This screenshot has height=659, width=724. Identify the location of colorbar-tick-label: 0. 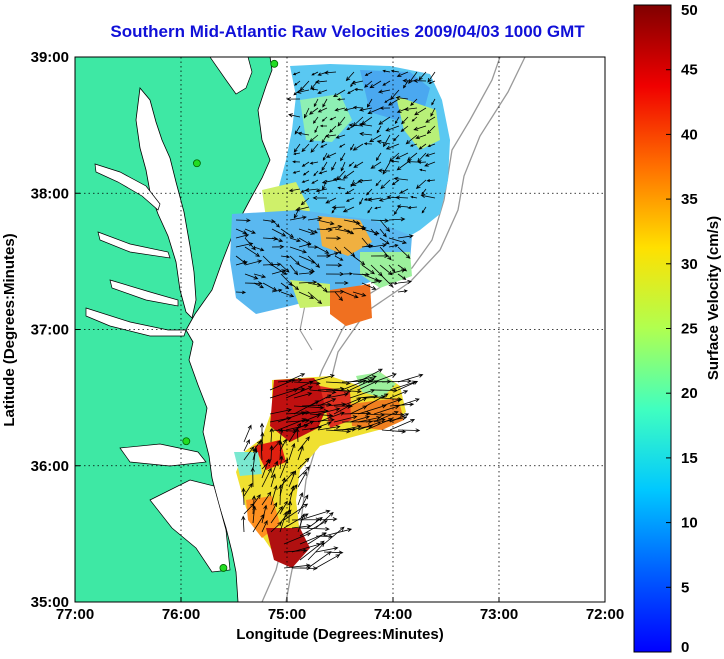
(685, 647).